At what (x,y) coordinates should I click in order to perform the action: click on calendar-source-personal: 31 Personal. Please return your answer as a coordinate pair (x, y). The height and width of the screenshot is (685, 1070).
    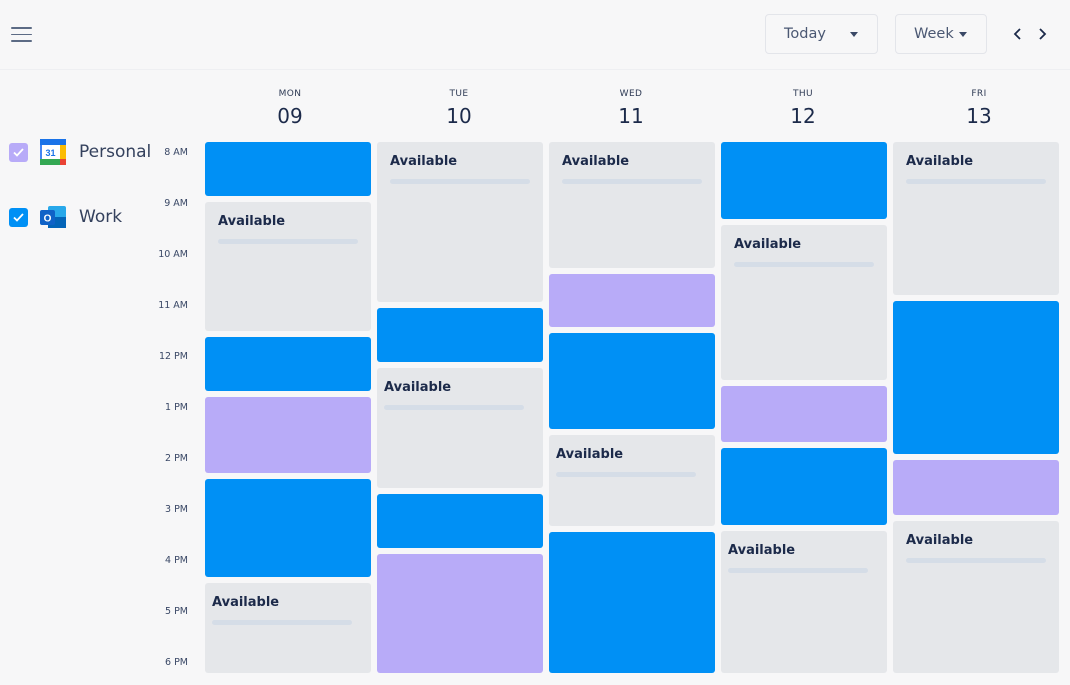
    Looking at the image, I should click on (80, 152).